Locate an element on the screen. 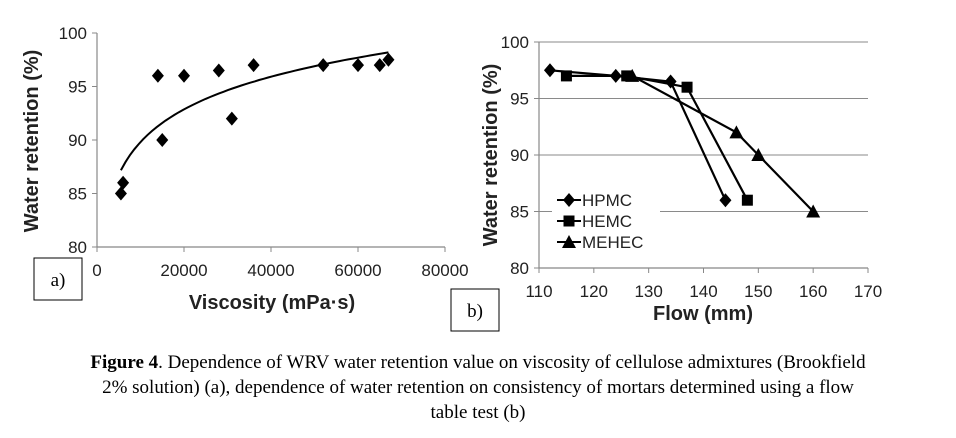 This screenshot has height=438, width=956. panel-b-ylabel: Water retention (%) is located at coordinates (491, 155).